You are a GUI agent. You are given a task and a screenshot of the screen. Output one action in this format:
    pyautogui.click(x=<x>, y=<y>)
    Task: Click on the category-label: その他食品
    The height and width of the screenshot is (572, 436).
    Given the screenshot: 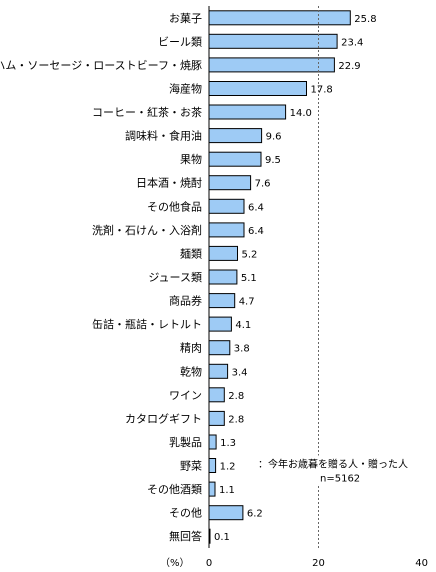 What is the action you would take?
    pyautogui.click(x=174, y=206)
    